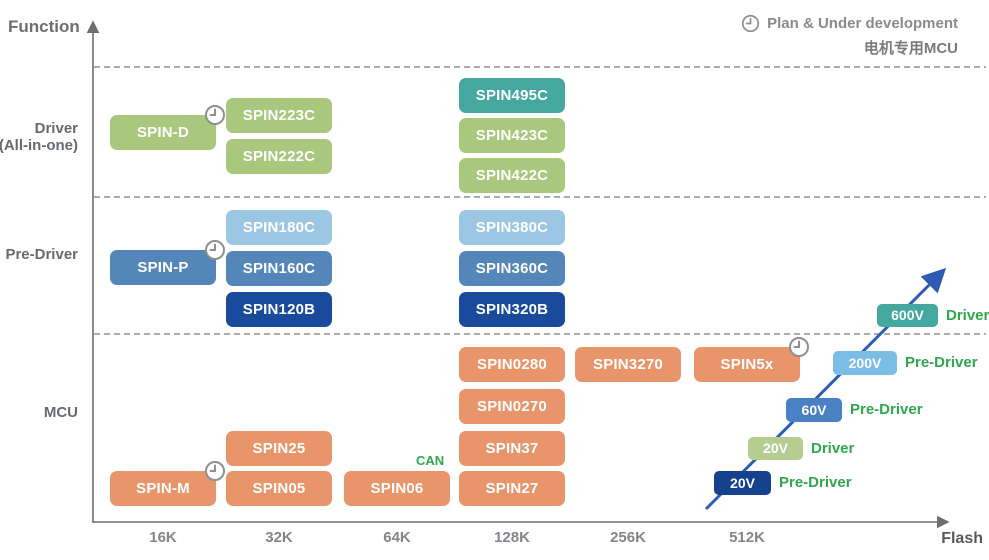 The image size is (989, 560). What do you see at coordinates (512, 448) in the screenshot?
I see `product-box-SPIN37: SPIN37` at bounding box center [512, 448].